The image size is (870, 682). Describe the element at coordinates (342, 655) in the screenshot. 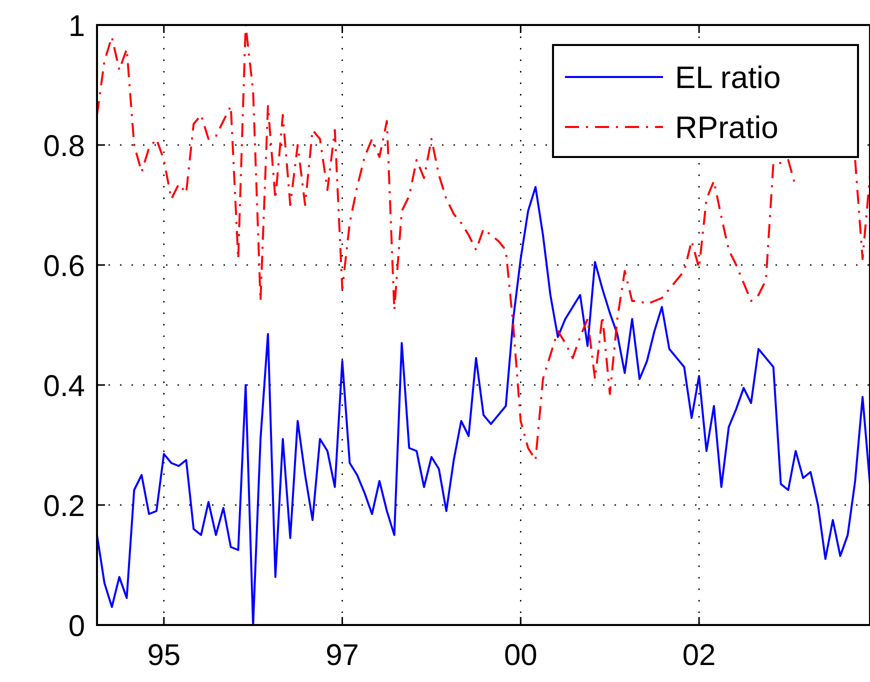

I see `x-tick-label: 97` at that location.